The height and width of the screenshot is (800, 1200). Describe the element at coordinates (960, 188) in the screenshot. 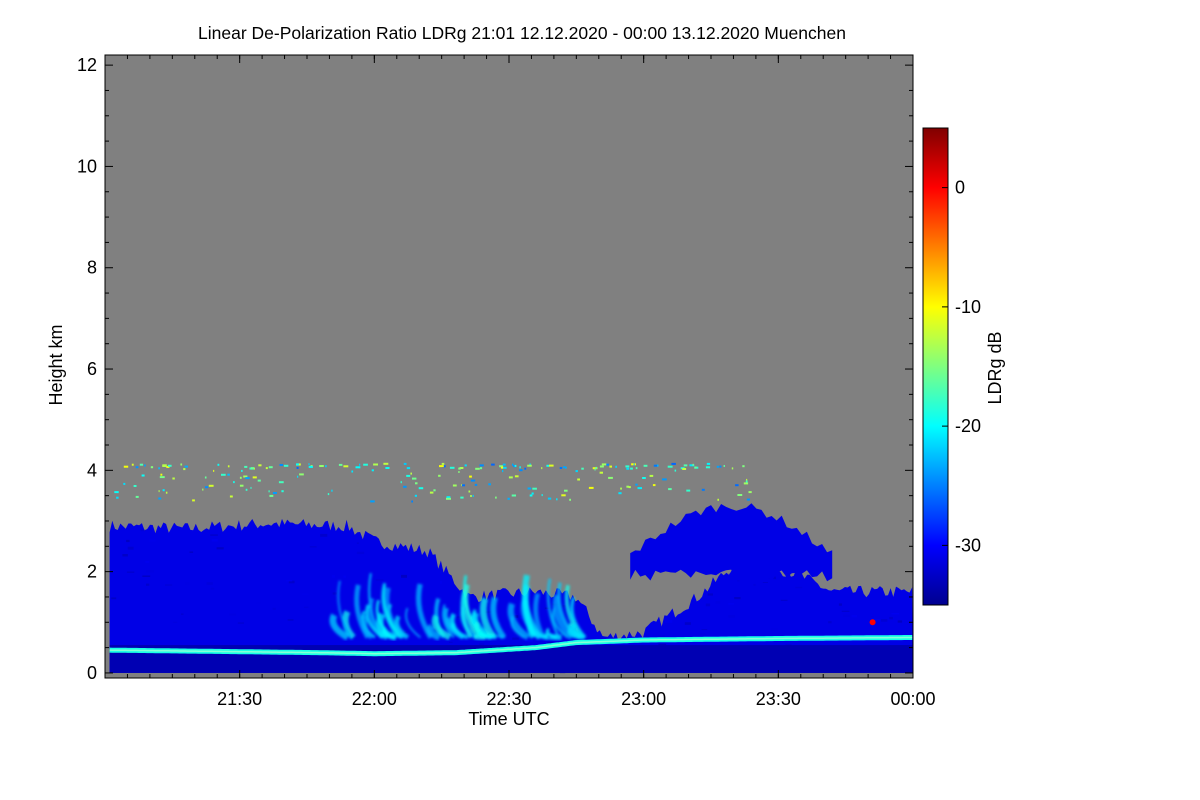

I see `colorbar-tick-label: 0` at that location.